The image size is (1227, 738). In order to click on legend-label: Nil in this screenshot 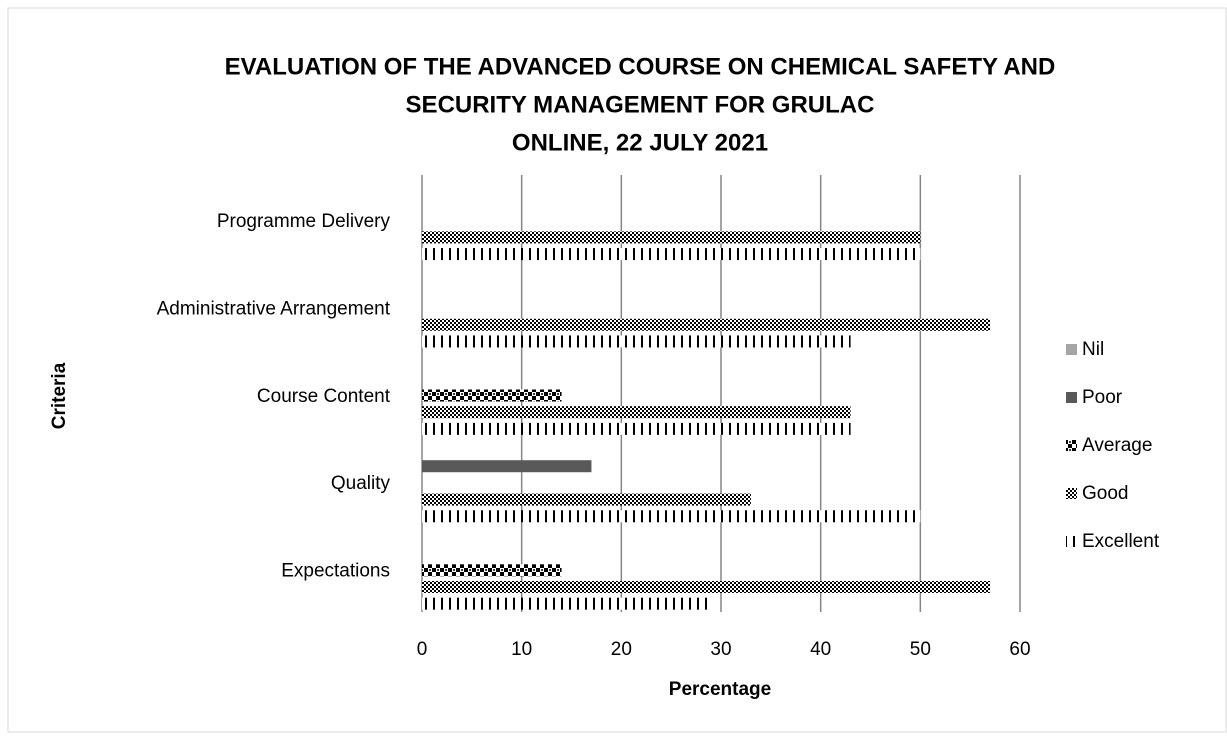, I will do `click(1093, 349)`.